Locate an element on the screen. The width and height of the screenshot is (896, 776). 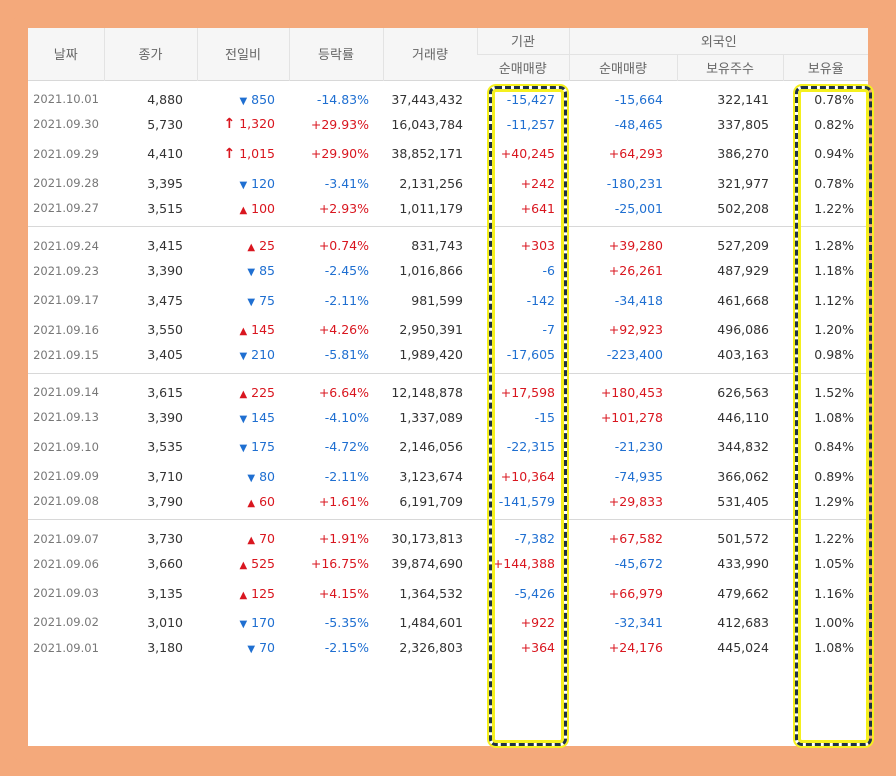
change-value: 850 is located at coordinates (263, 99).